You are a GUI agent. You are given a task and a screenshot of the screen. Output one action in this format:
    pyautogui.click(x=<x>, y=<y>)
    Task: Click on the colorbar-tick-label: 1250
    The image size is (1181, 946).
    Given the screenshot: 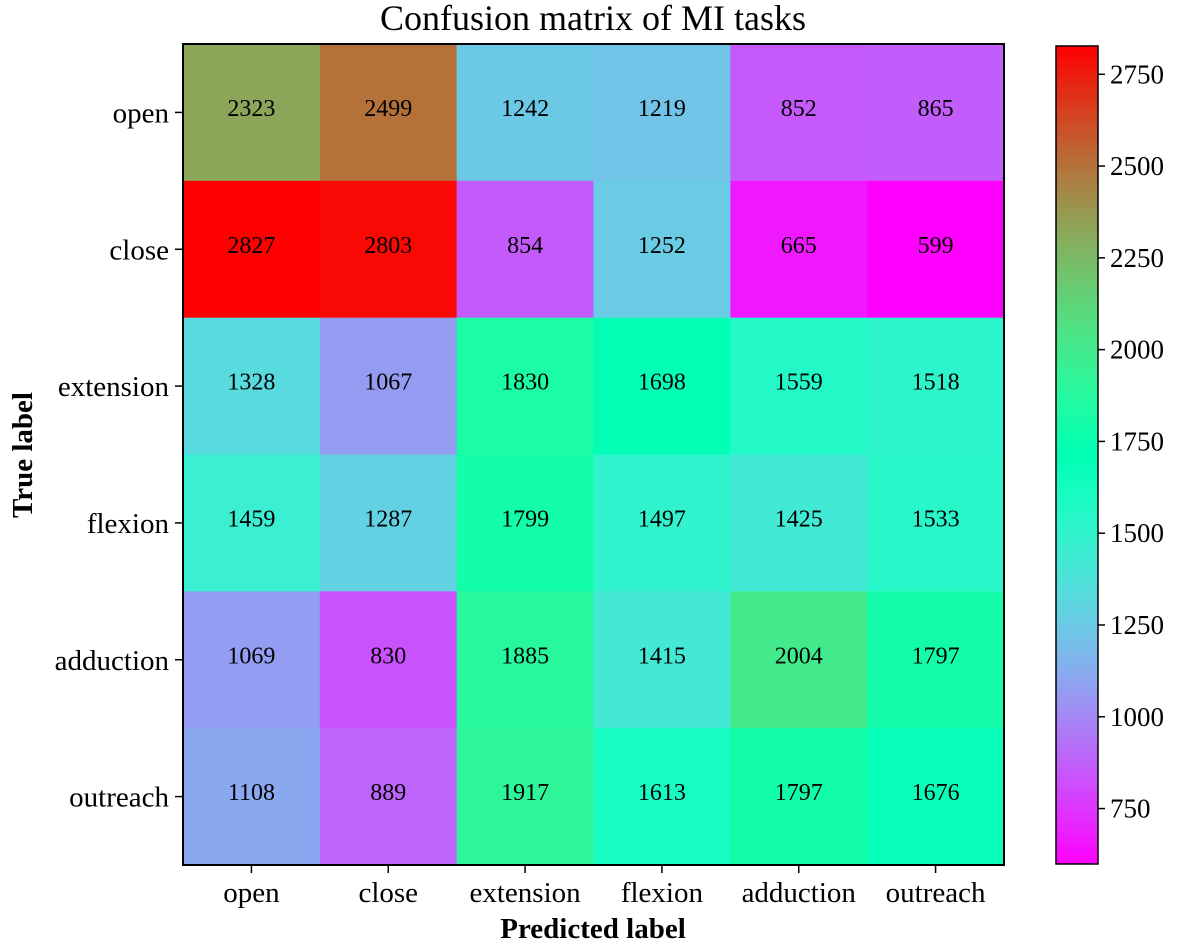 What is the action you would take?
    pyautogui.click(x=1137, y=625)
    